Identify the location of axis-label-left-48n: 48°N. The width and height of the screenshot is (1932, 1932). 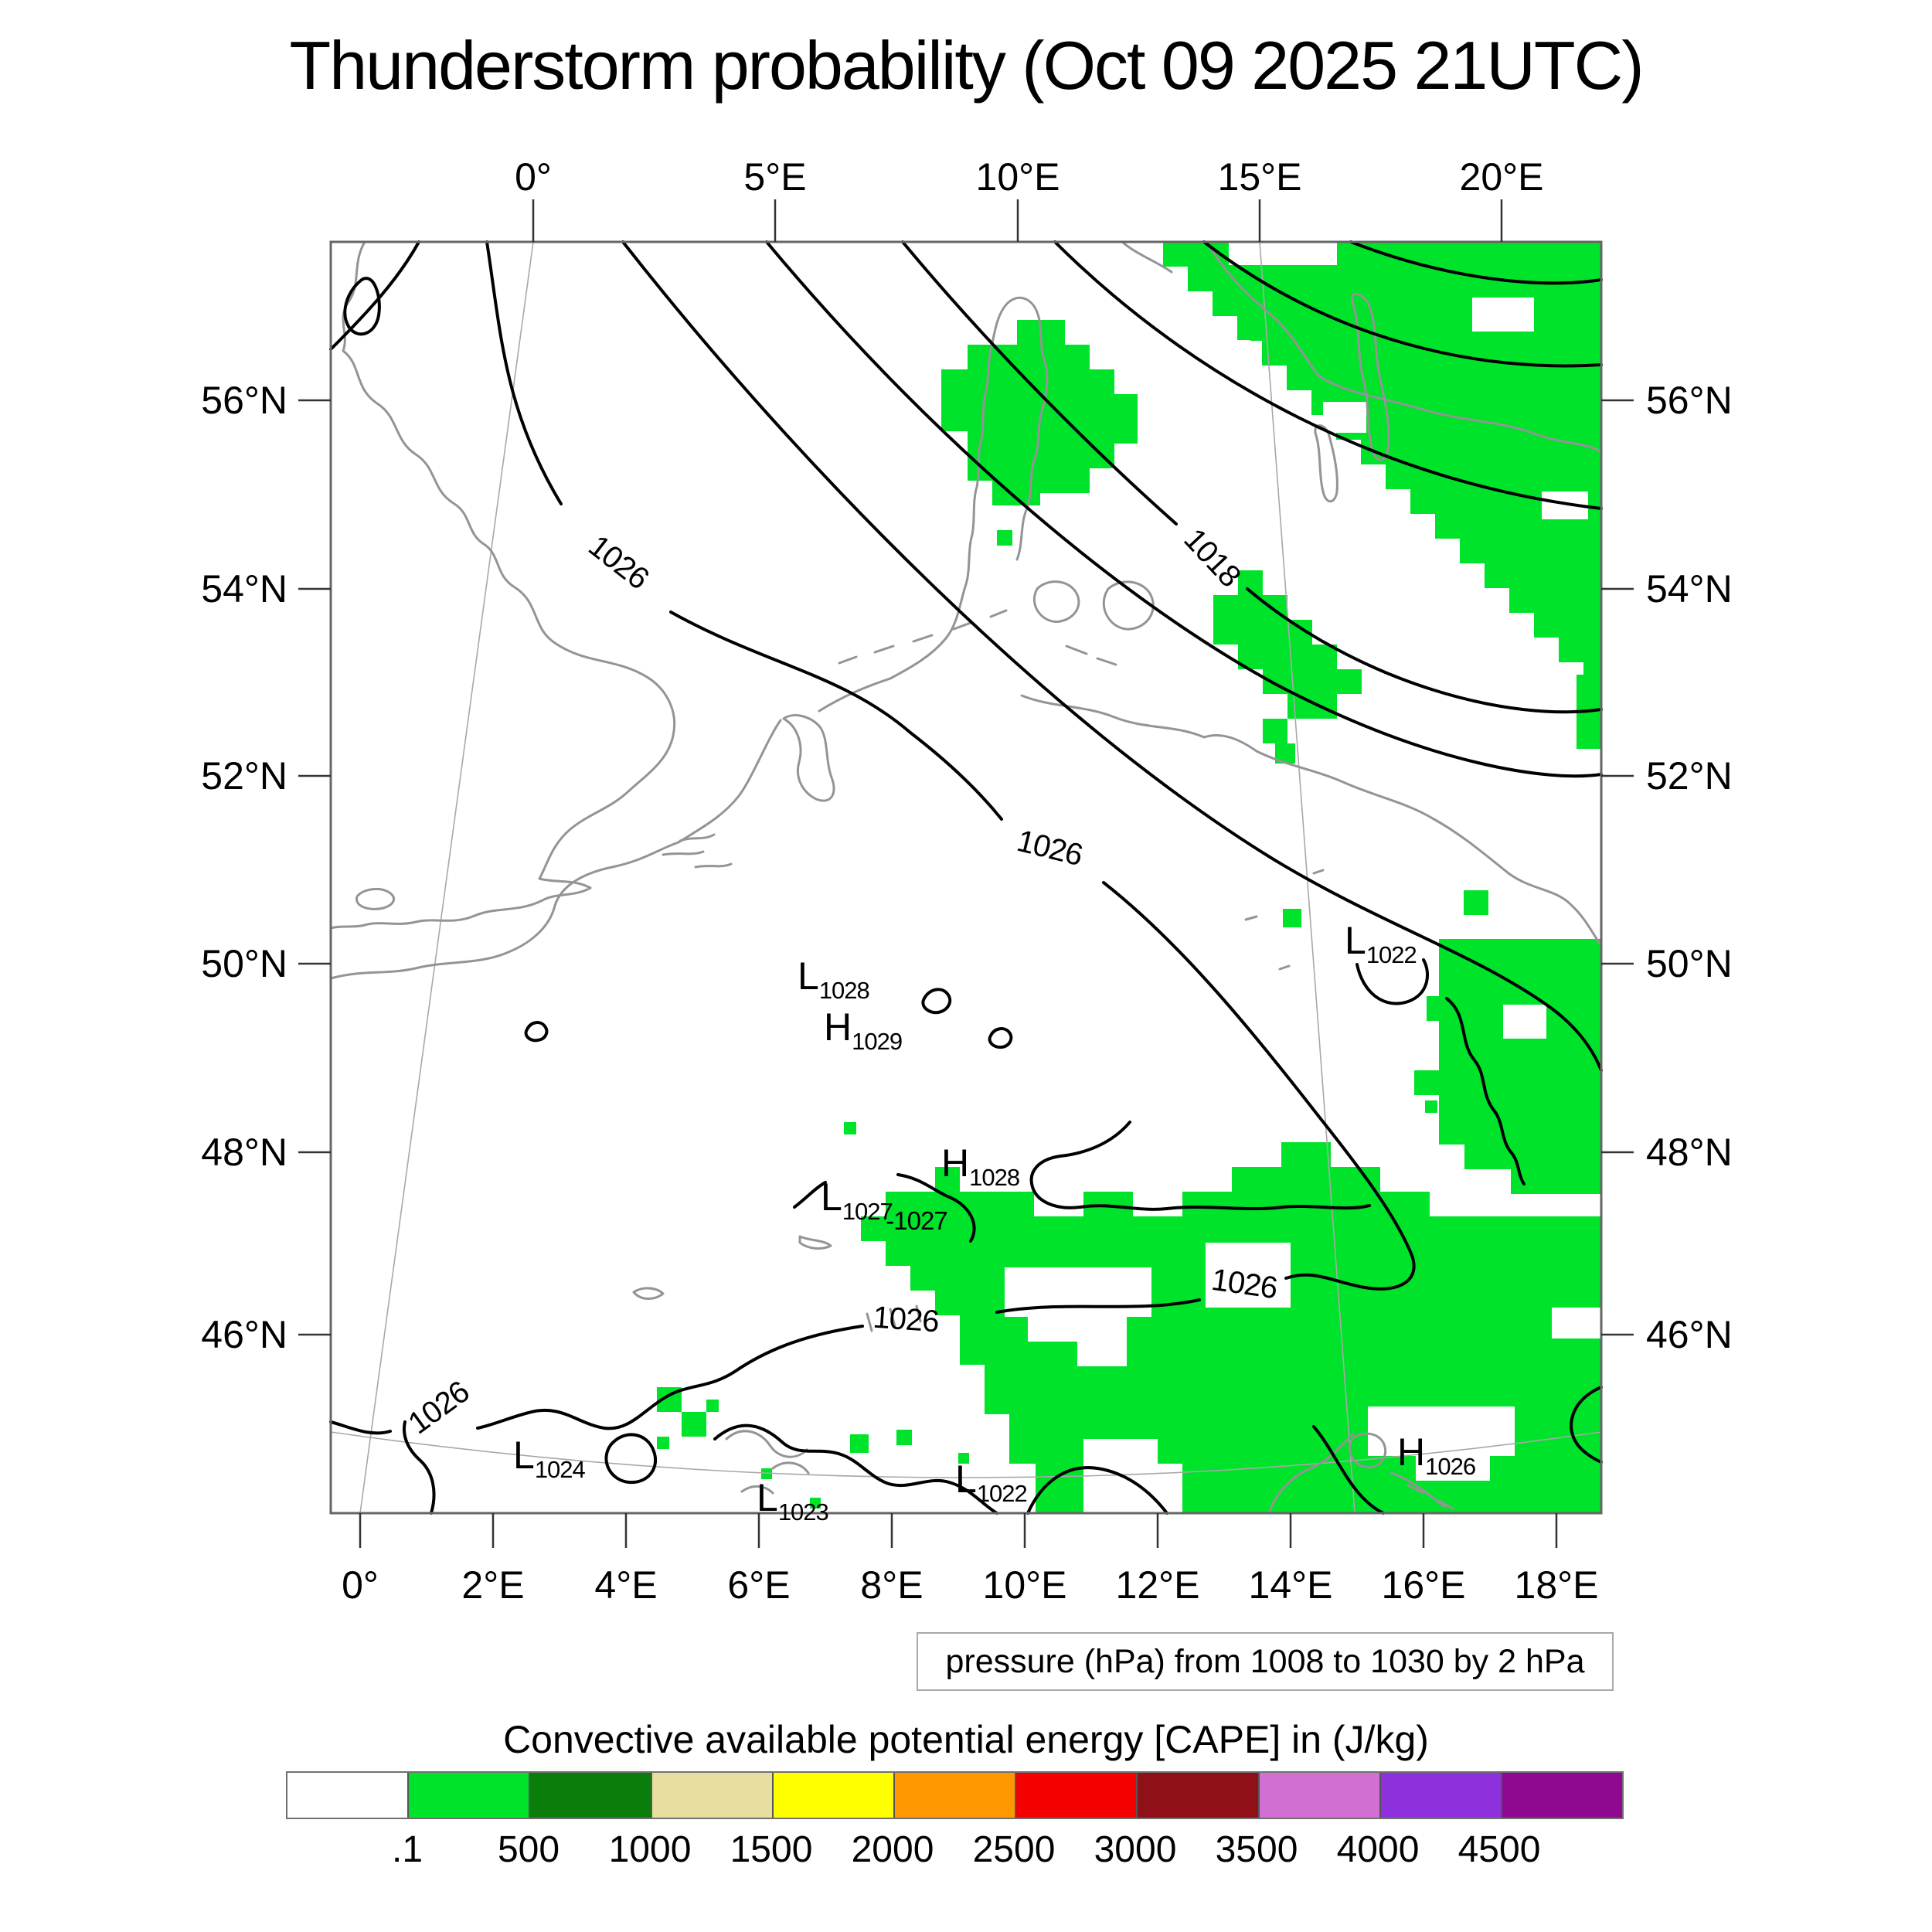
(244, 1152).